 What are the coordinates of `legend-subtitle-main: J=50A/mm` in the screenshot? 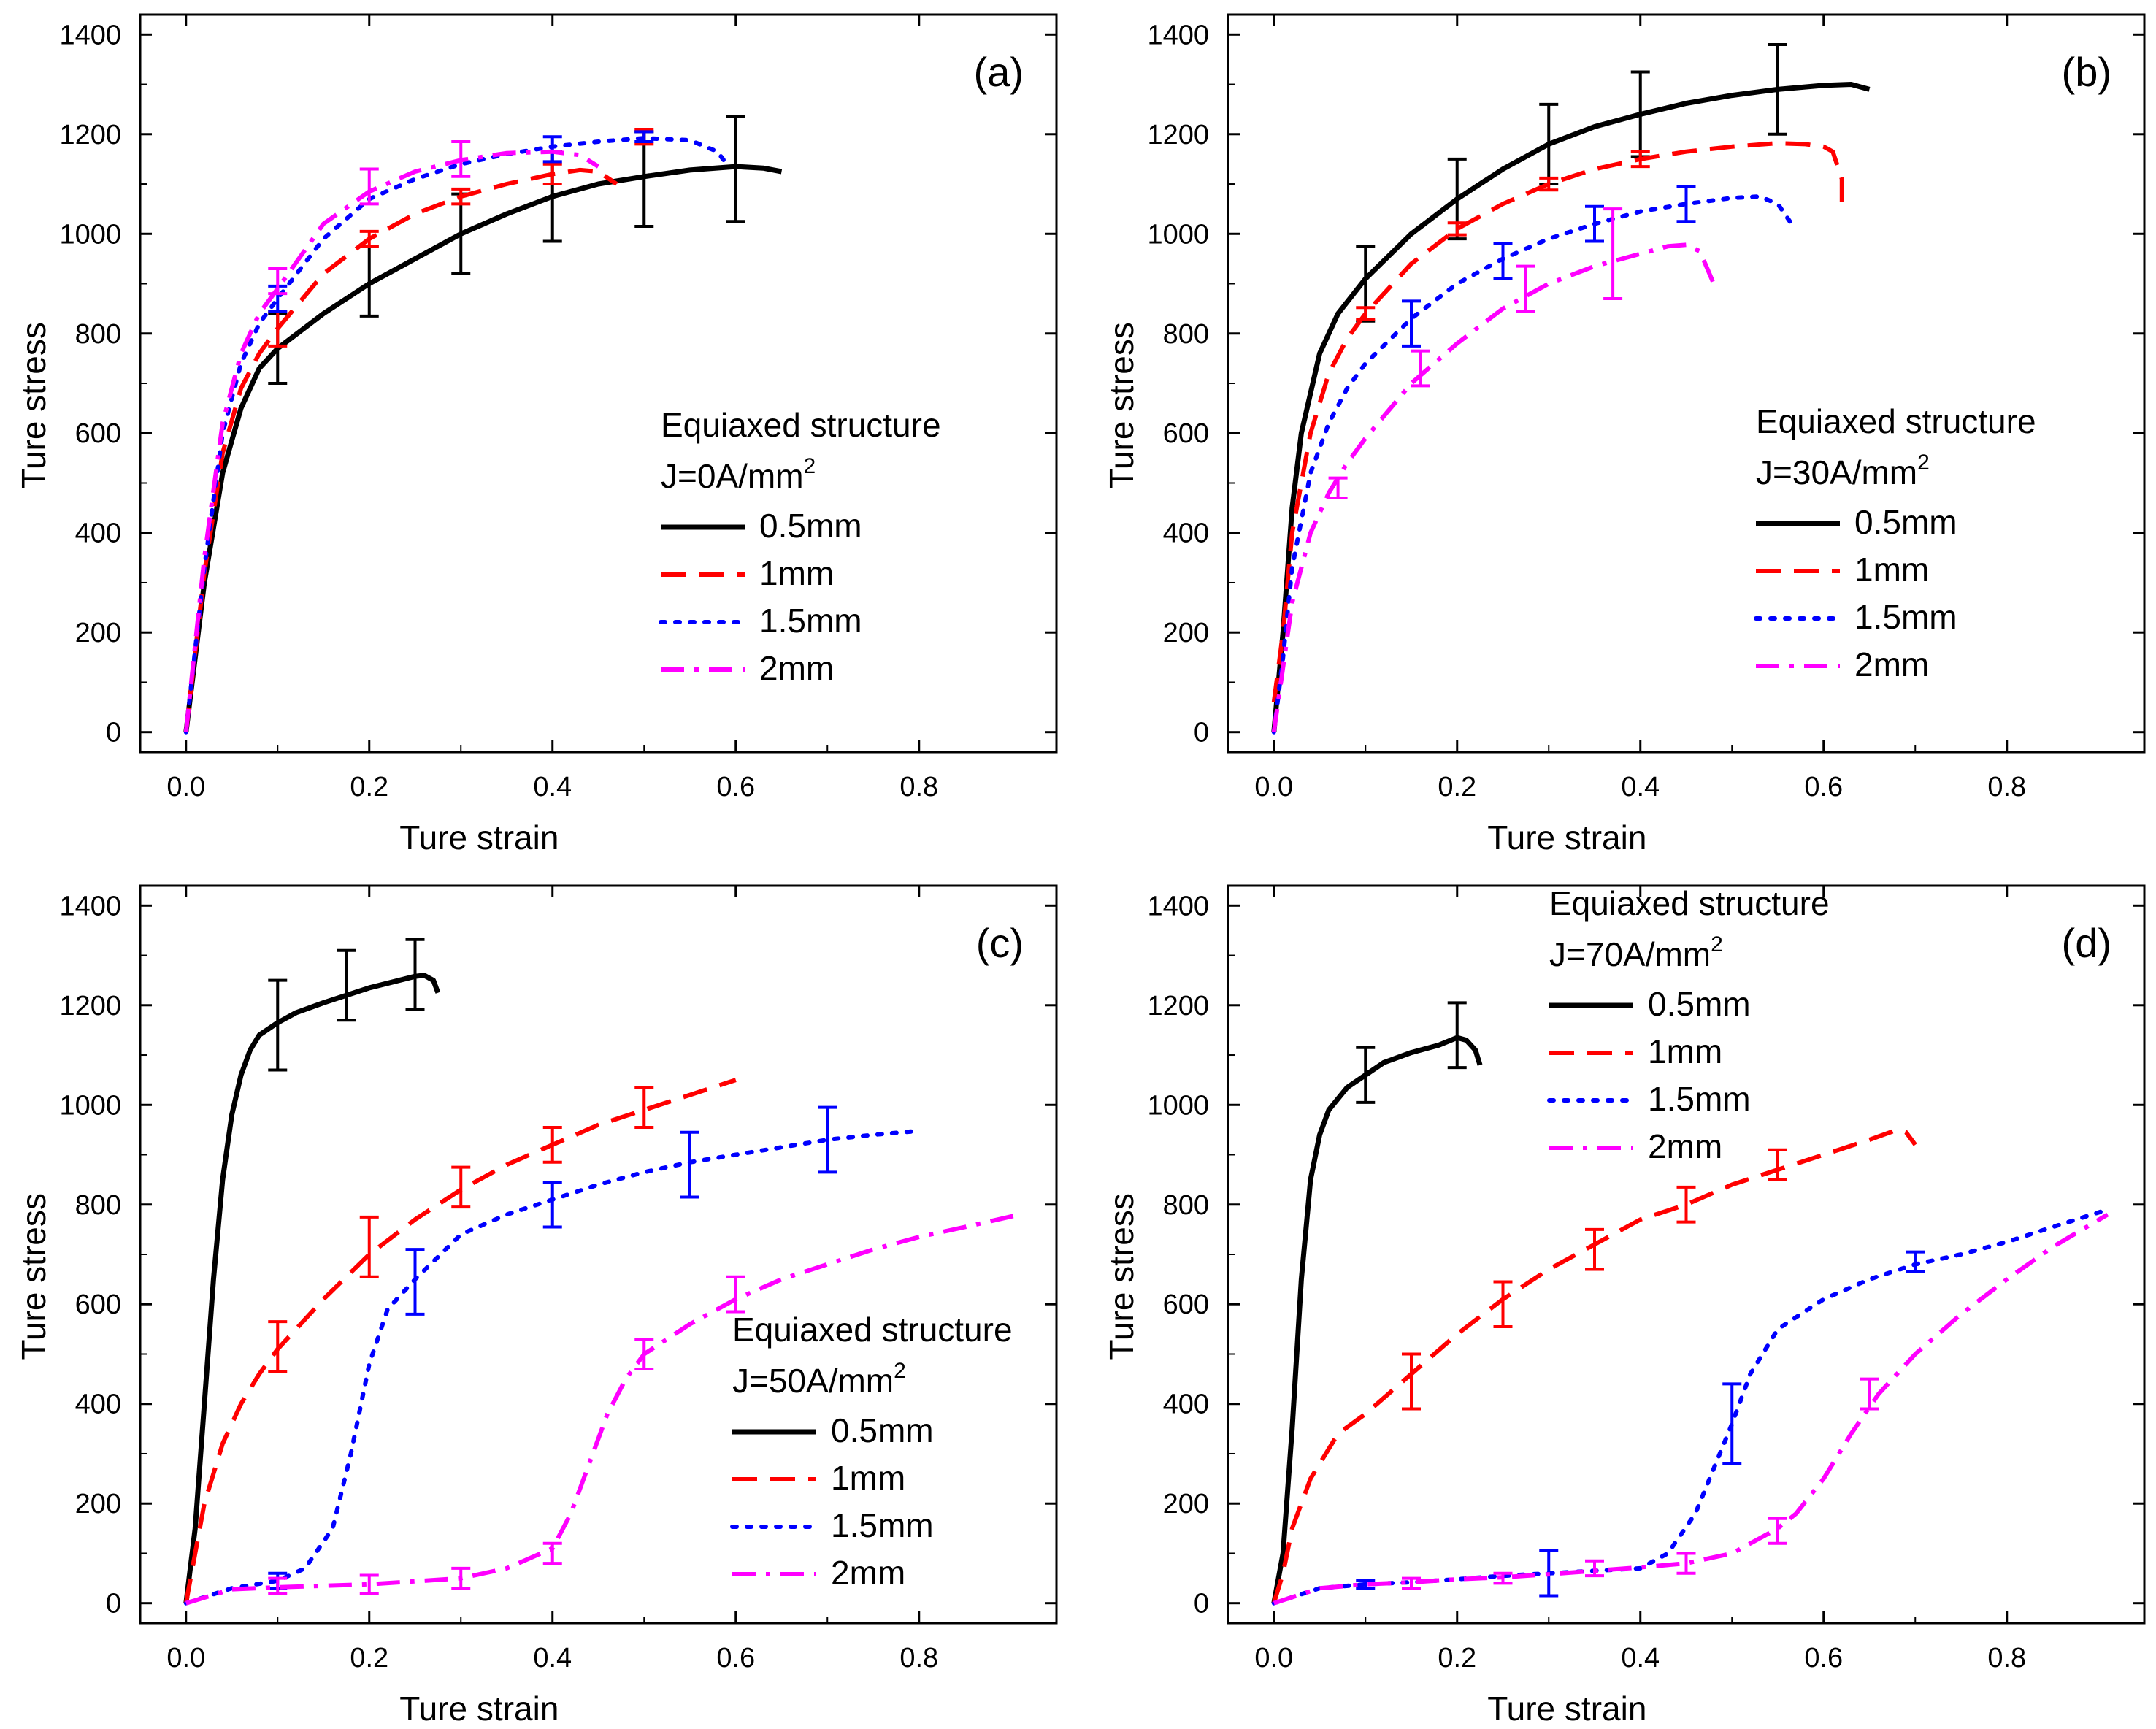 It's located at (813, 1381).